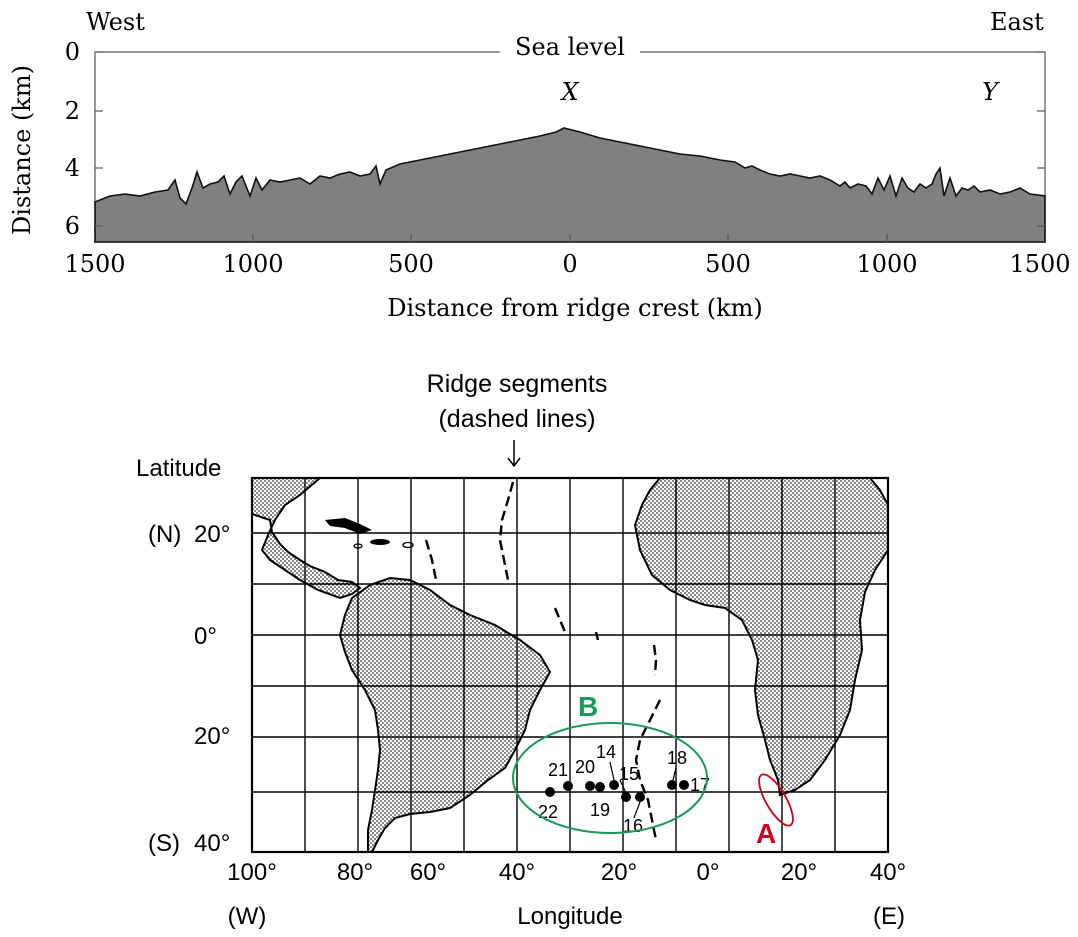 Image resolution: width=1078 pixels, height=937 pixels. Describe the element at coordinates (760, 637) in the screenshot. I see `africa-landmass` at that location.